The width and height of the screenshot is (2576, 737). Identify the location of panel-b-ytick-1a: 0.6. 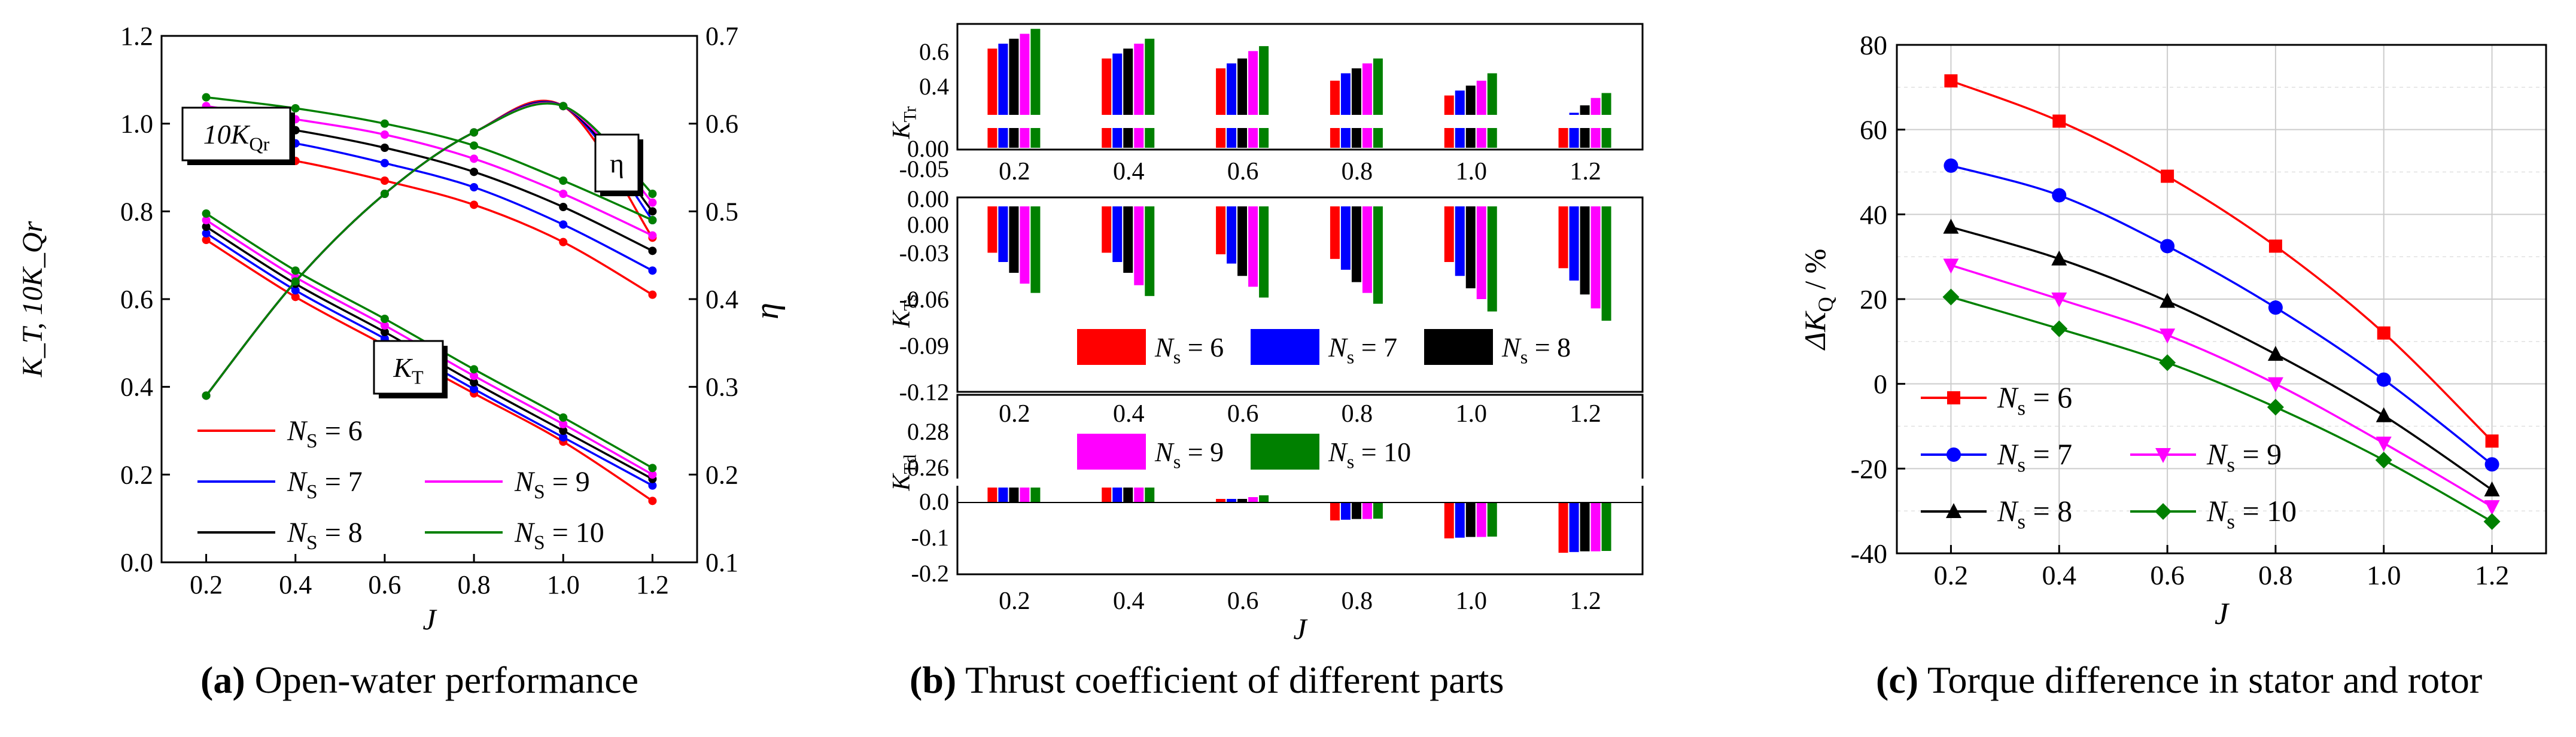
(934, 51).